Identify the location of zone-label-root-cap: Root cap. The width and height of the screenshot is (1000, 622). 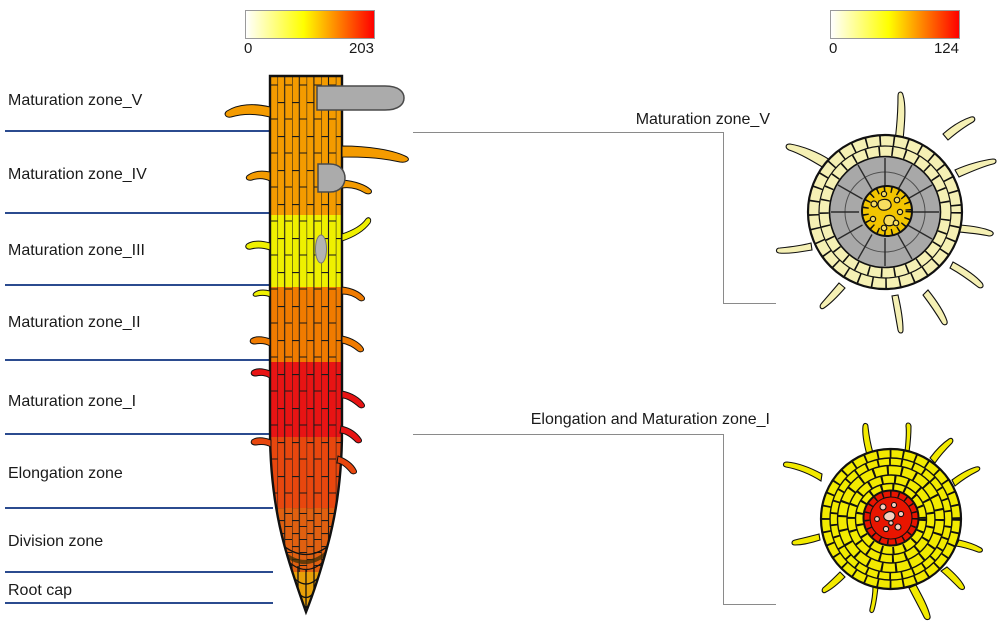
(40, 590).